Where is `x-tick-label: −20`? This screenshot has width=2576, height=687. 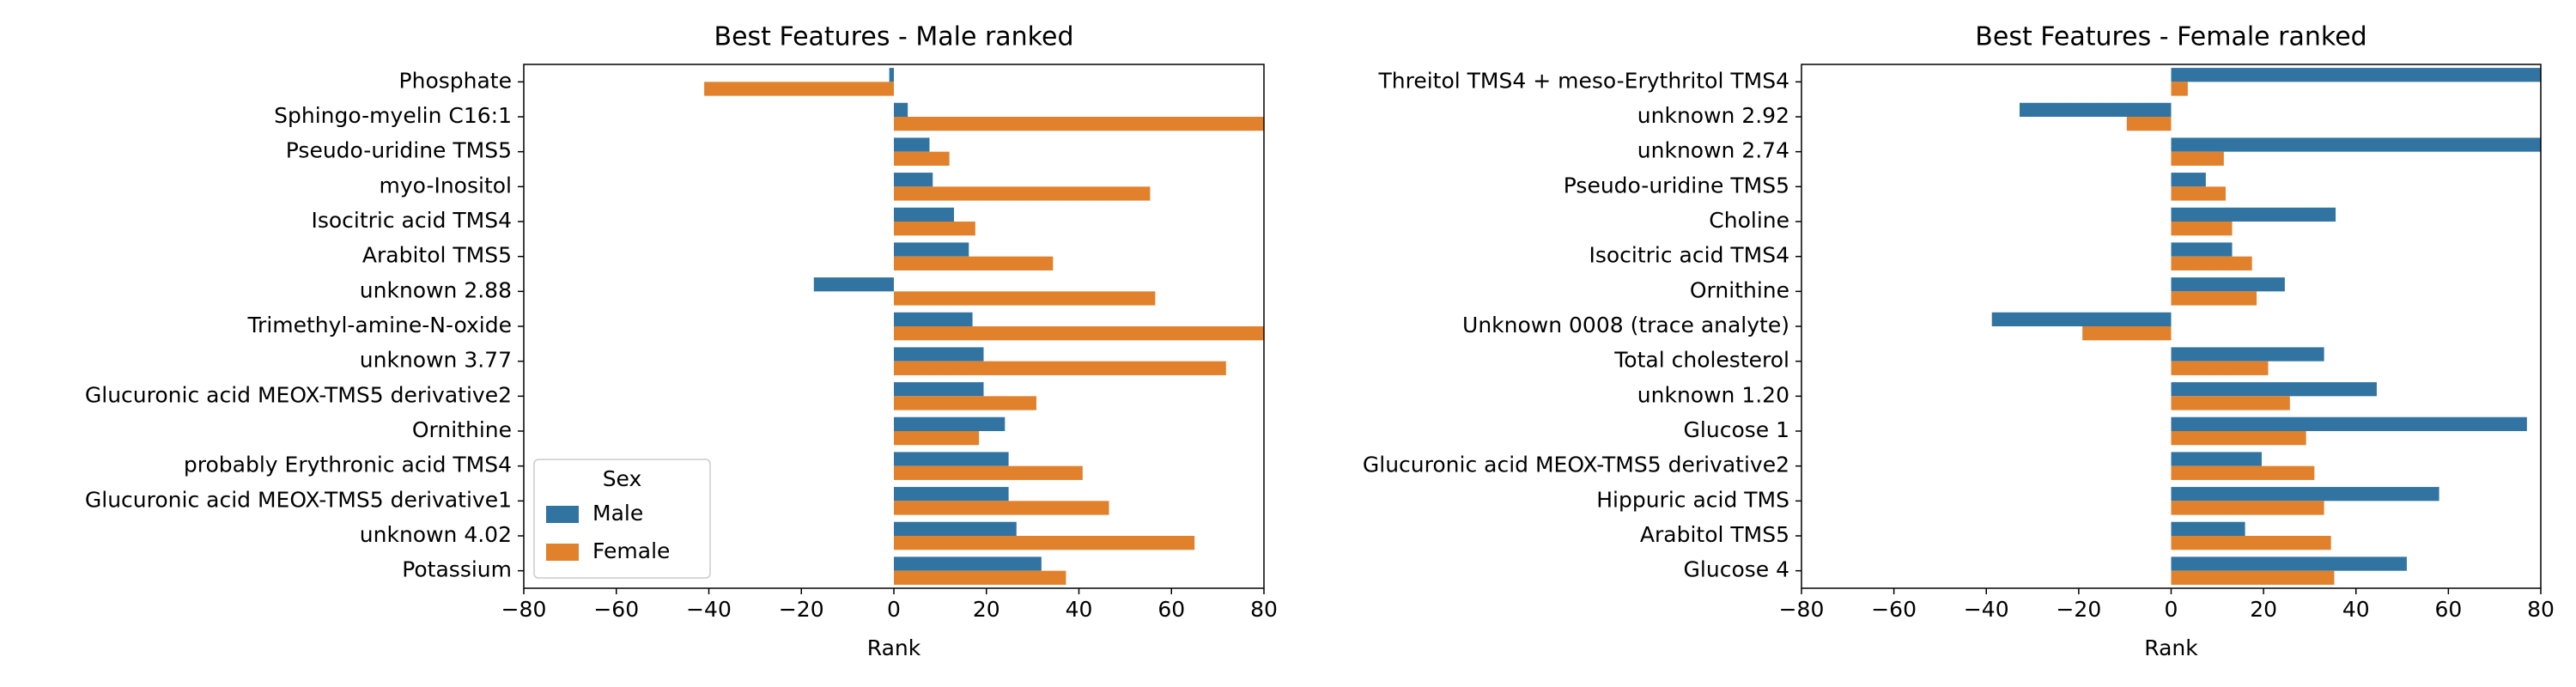 x-tick-label: −20 is located at coordinates (801, 609).